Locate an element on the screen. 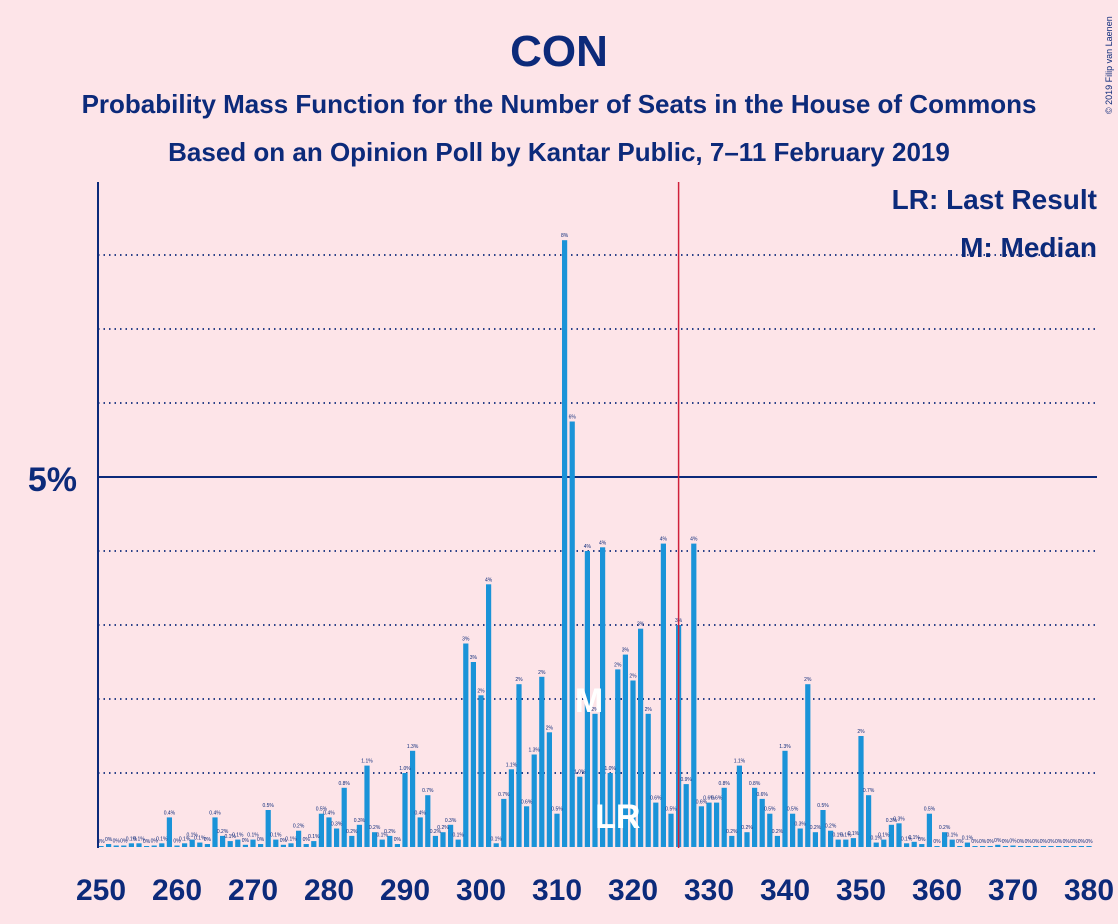 Image resolution: width=1118 pixels, height=924 pixels. data-label: 4% is located at coordinates (664, 540).